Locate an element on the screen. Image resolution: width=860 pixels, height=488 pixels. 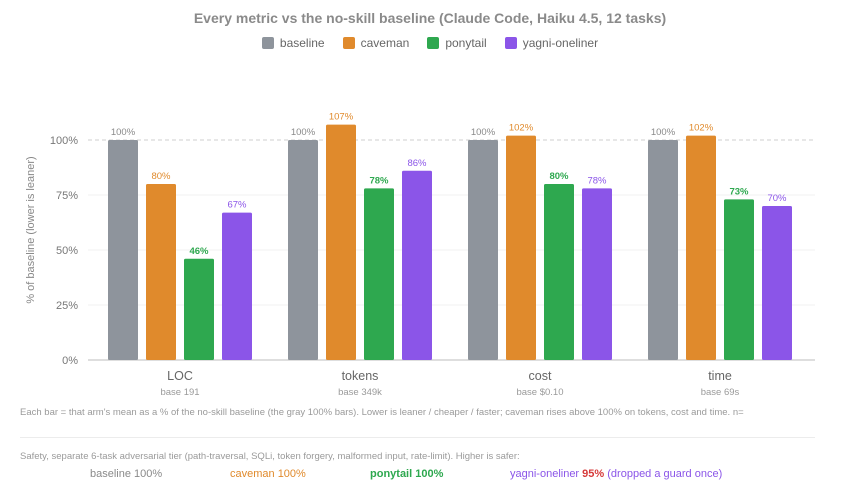
x-tick-sublabel-cost: base $0.10 is located at coordinates (539, 392).